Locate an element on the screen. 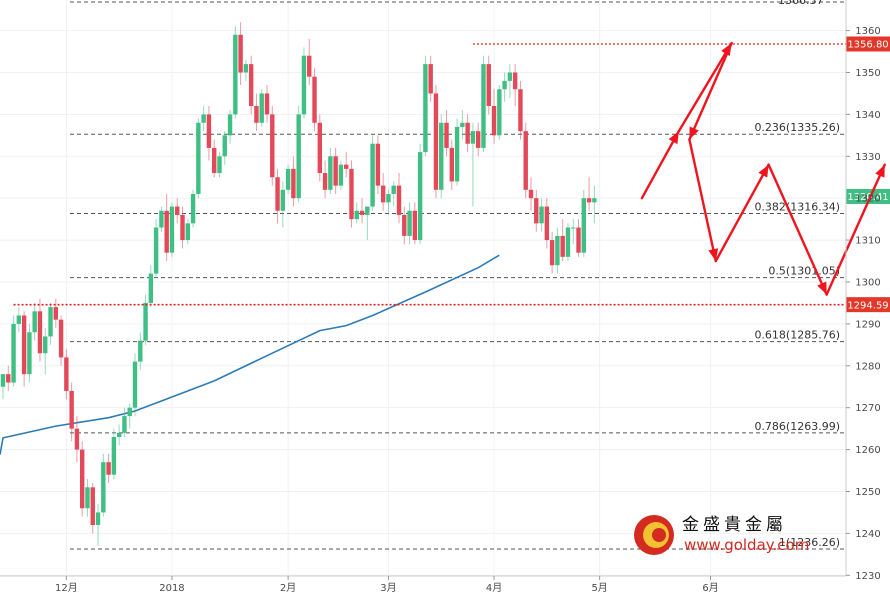 The height and width of the screenshot is (594, 890). fib-label: 0.236(1335.26) is located at coordinates (797, 127).